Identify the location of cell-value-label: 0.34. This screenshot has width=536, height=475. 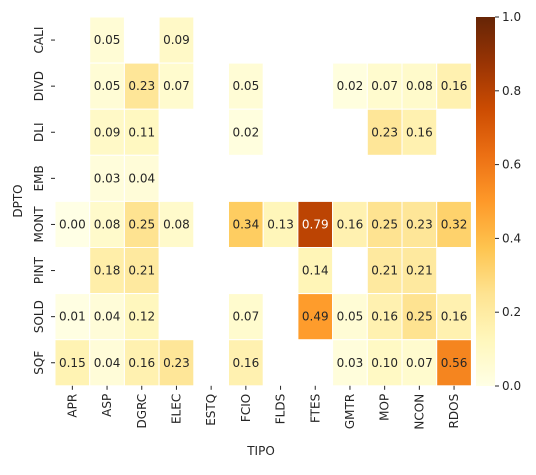
(245, 224).